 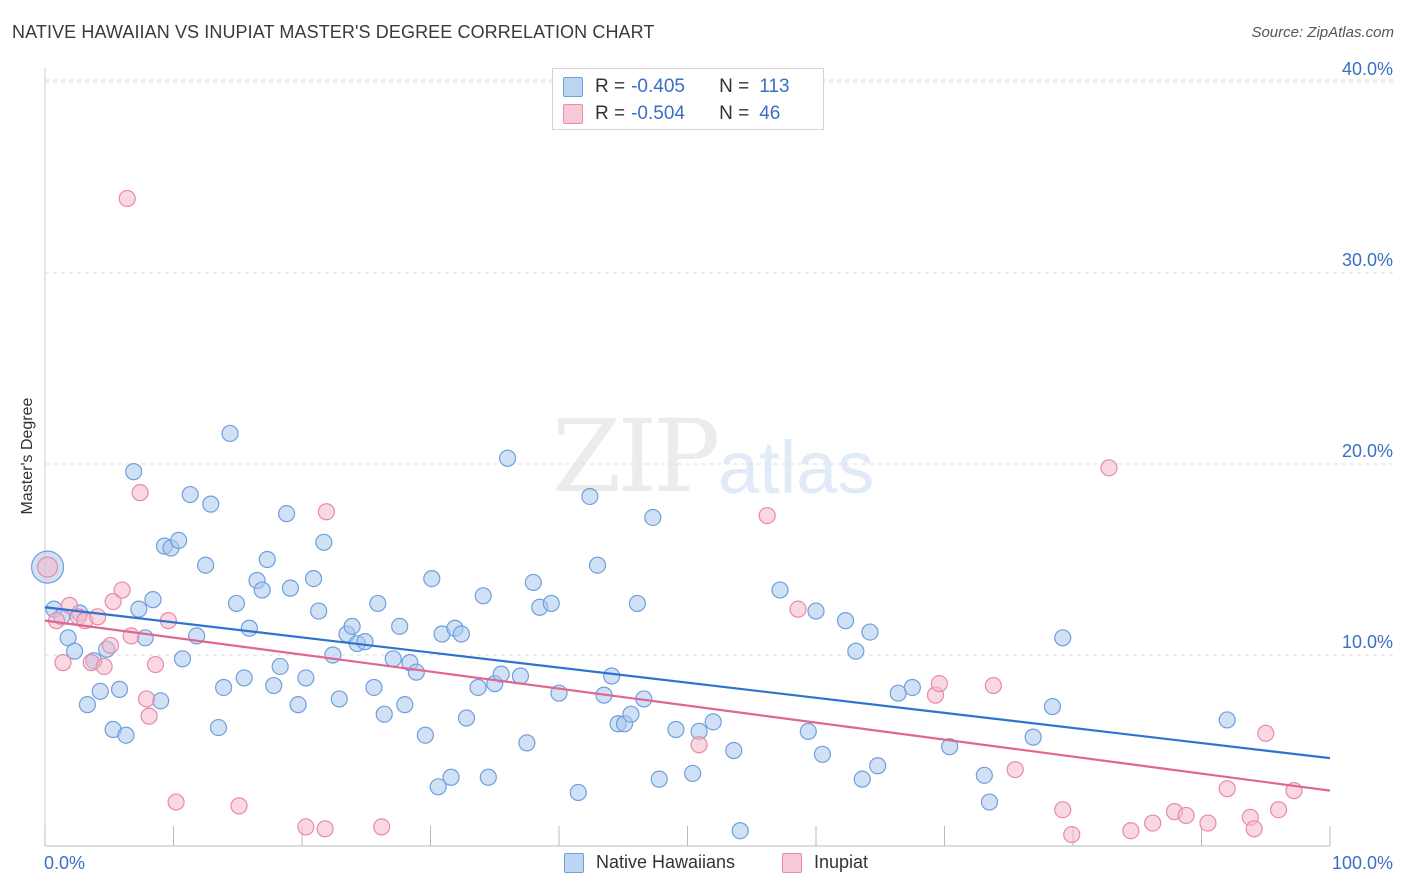 I want to click on legend-row-native-hawaiians: R = -0.405 N = 113, so click(x=676, y=87).